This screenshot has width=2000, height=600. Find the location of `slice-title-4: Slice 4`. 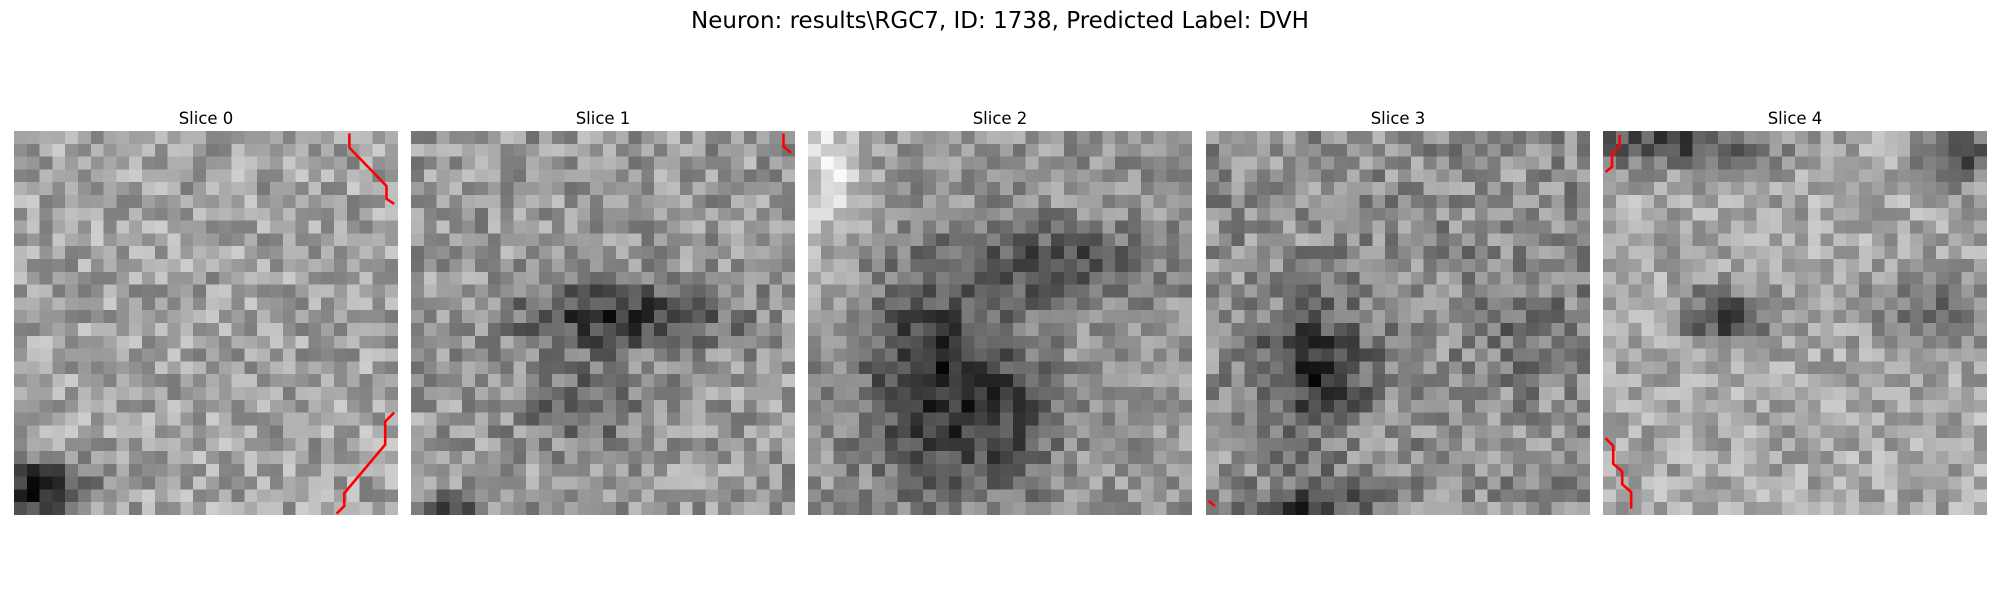

slice-title-4: Slice 4 is located at coordinates (1795, 118).